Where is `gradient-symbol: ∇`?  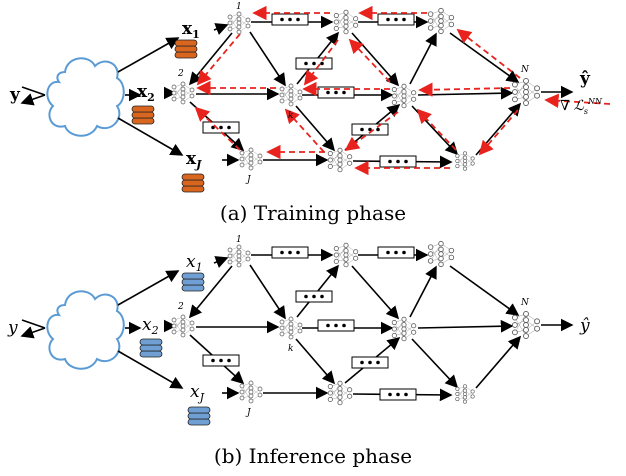
gradient-symbol: ∇ is located at coordinates (565, 106).